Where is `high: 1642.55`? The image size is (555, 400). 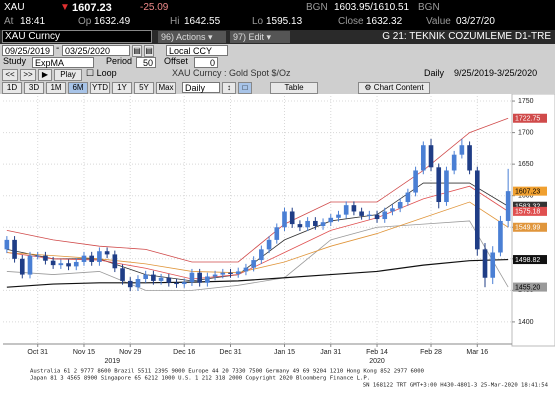
high: 1642.55 is located at coordinates (202, 21).